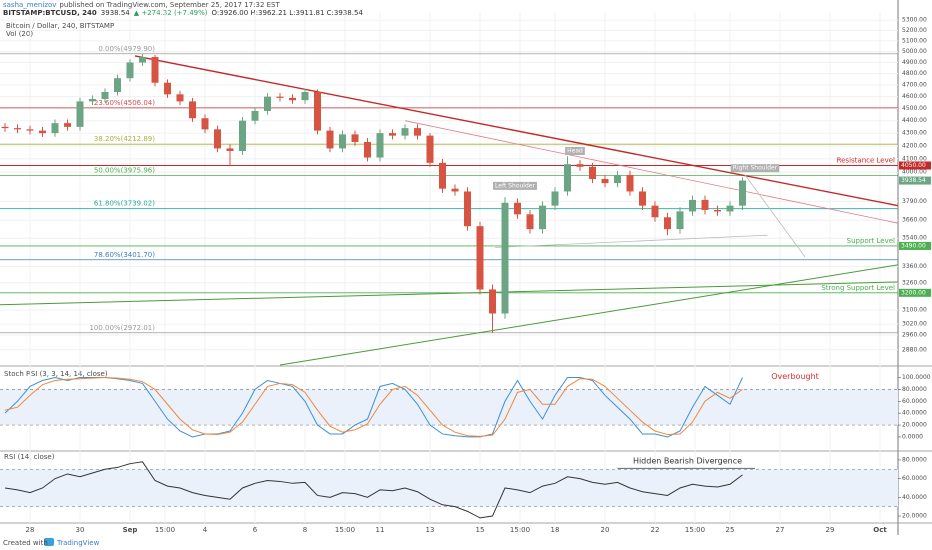 Image resolution: width=932 pixels, height=550 pixels. What do you see at coordinates (589, 315) in the screenshot?
I see `trendline` at bounding box center [589, 315].